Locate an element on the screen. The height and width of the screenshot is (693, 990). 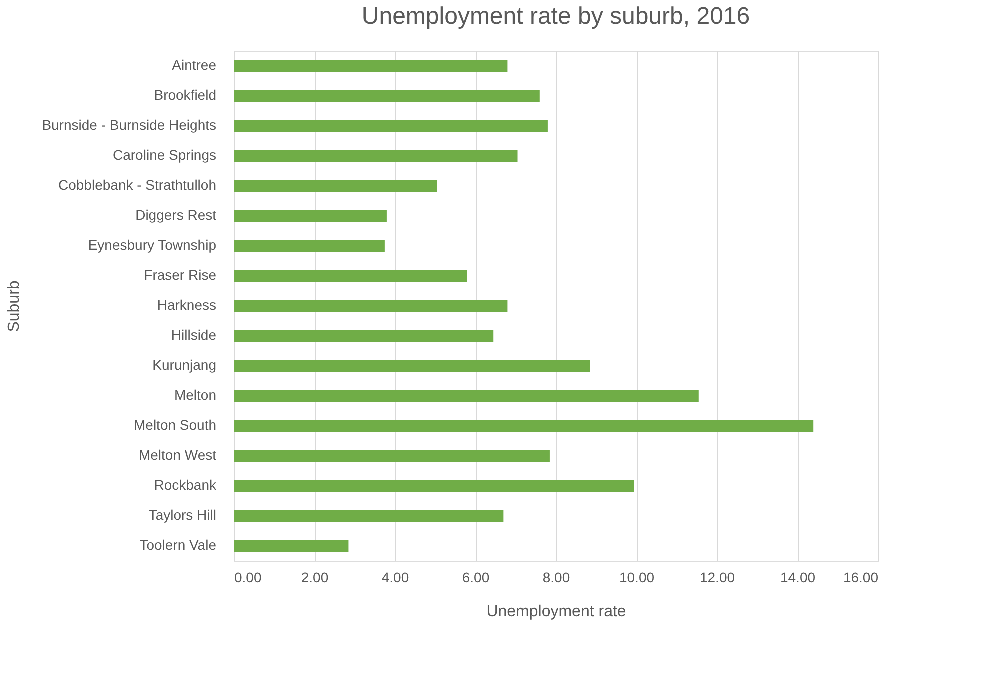
y-tick-label: Melton South is located at coordinates (175, 425).